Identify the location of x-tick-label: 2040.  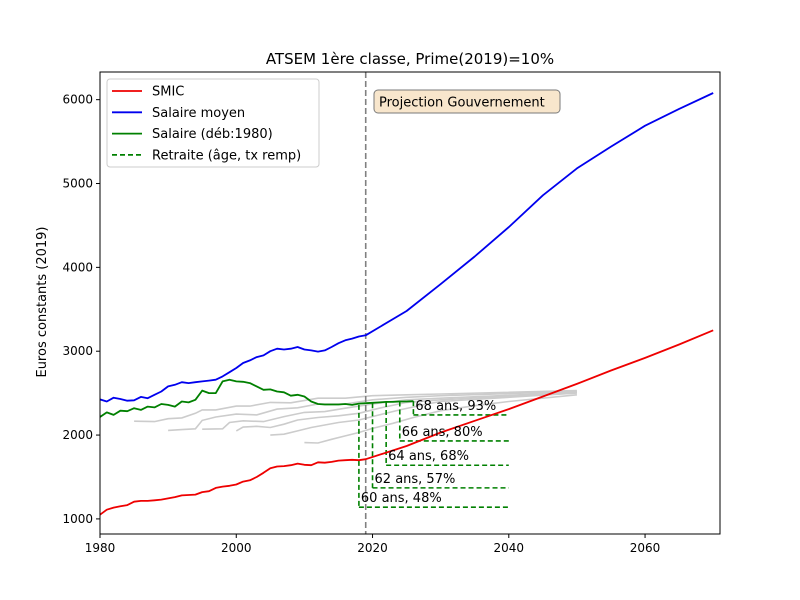
(509, 548).